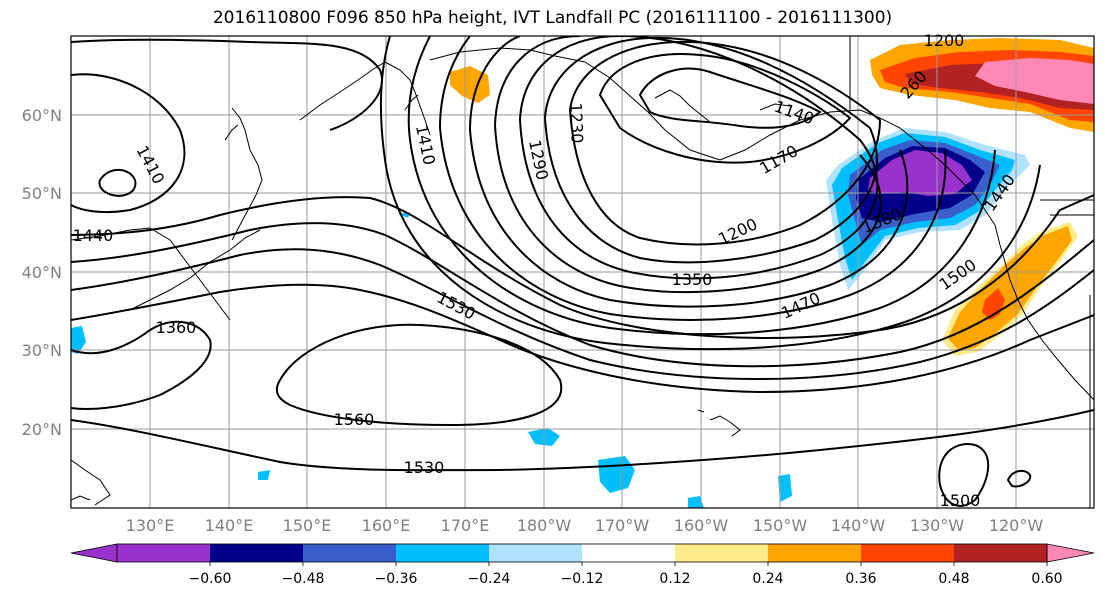  I want to click on latitude-labels: 60°N 50°N 40°N 30°N 20°N, so click(42, 272).